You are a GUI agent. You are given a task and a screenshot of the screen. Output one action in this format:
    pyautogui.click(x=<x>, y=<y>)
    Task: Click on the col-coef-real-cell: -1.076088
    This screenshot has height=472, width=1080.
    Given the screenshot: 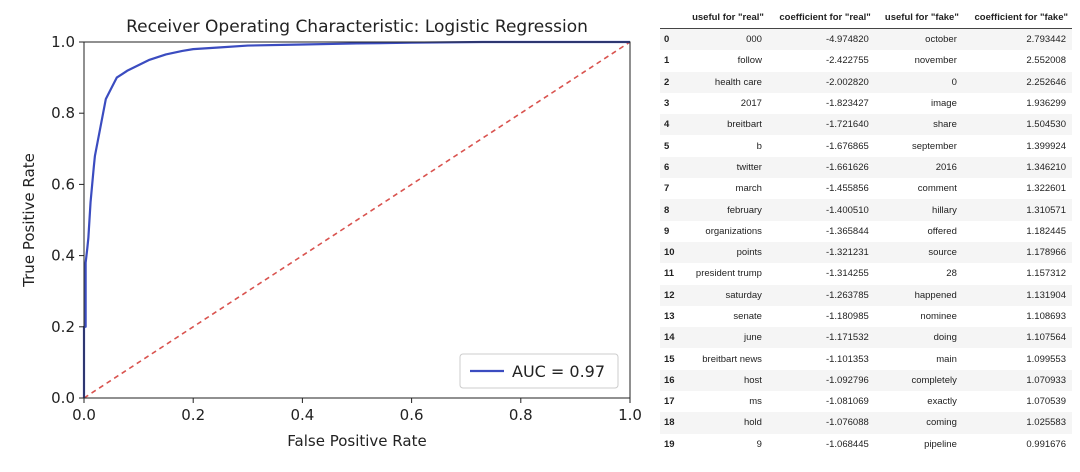 What is the action you would take?
    pyautogui.click(x=847, y=423)
    